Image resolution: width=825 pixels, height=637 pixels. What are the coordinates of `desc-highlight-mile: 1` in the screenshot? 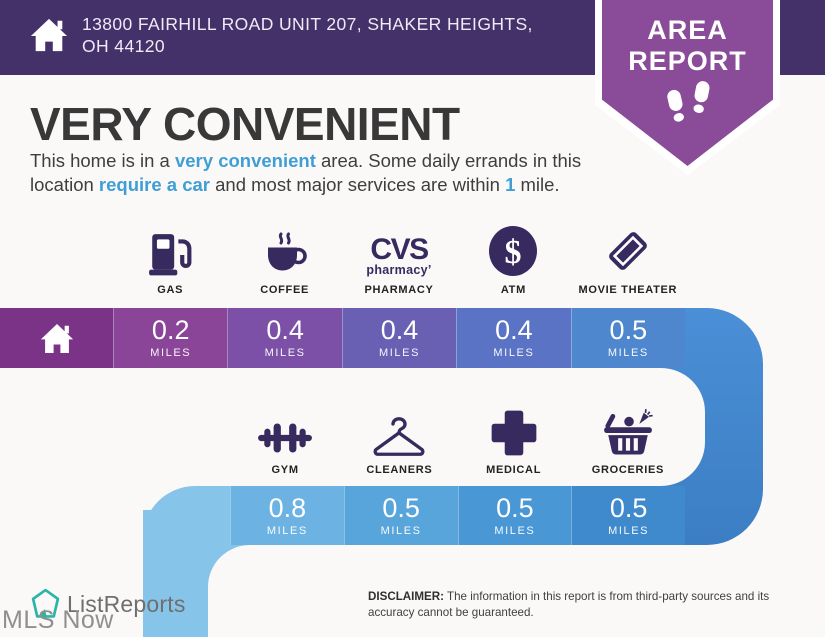 It's located at (510, 185).